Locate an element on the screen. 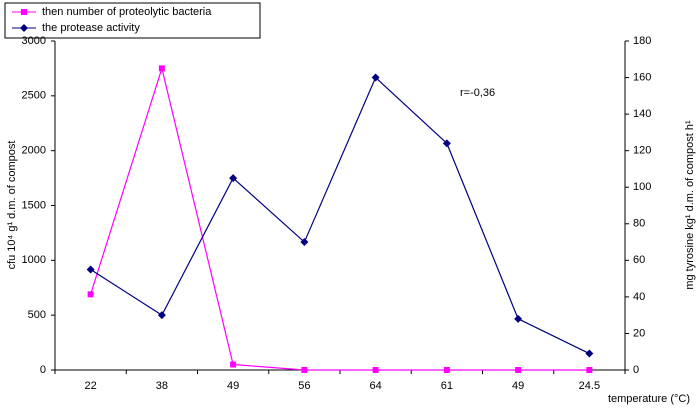  x-tick-label: 24.5 is located at coordinates (589, 386).